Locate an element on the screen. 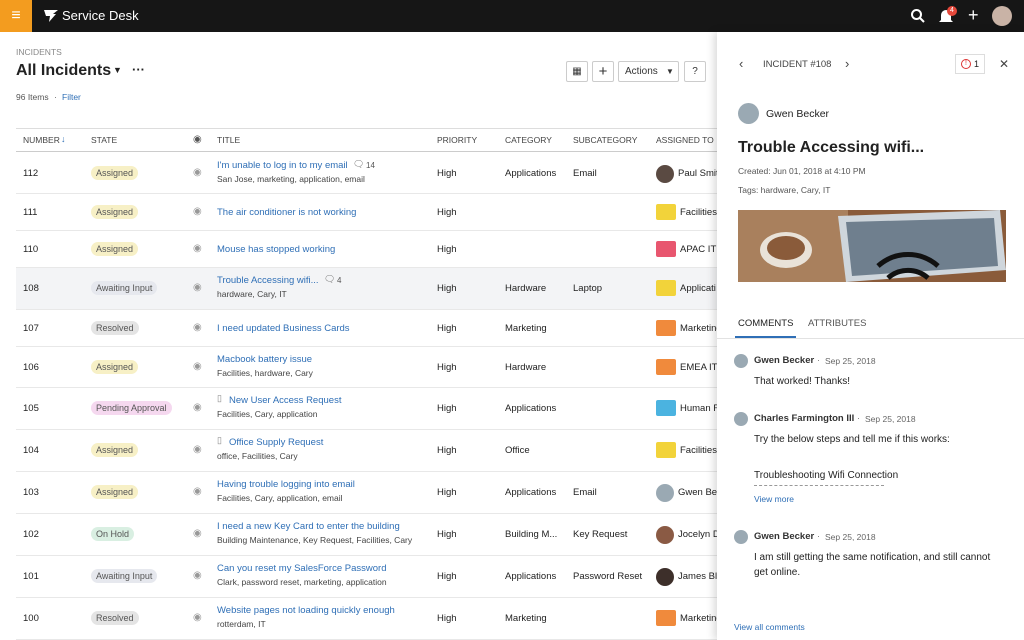 Image resolution: width=1024 pixels, height=640 pixels. actions-button: Actions ▼ is located at coordinates (648, 71).